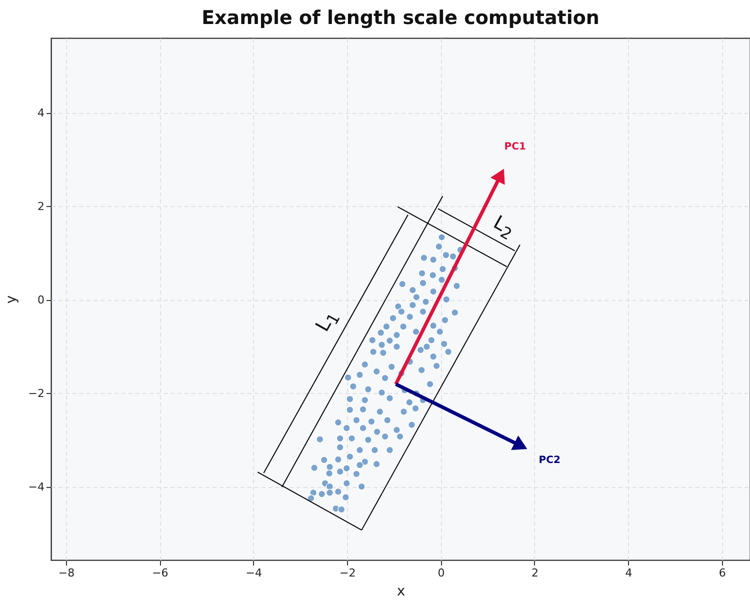  I want to click on y-tick-label: 4, so click(41, 113).